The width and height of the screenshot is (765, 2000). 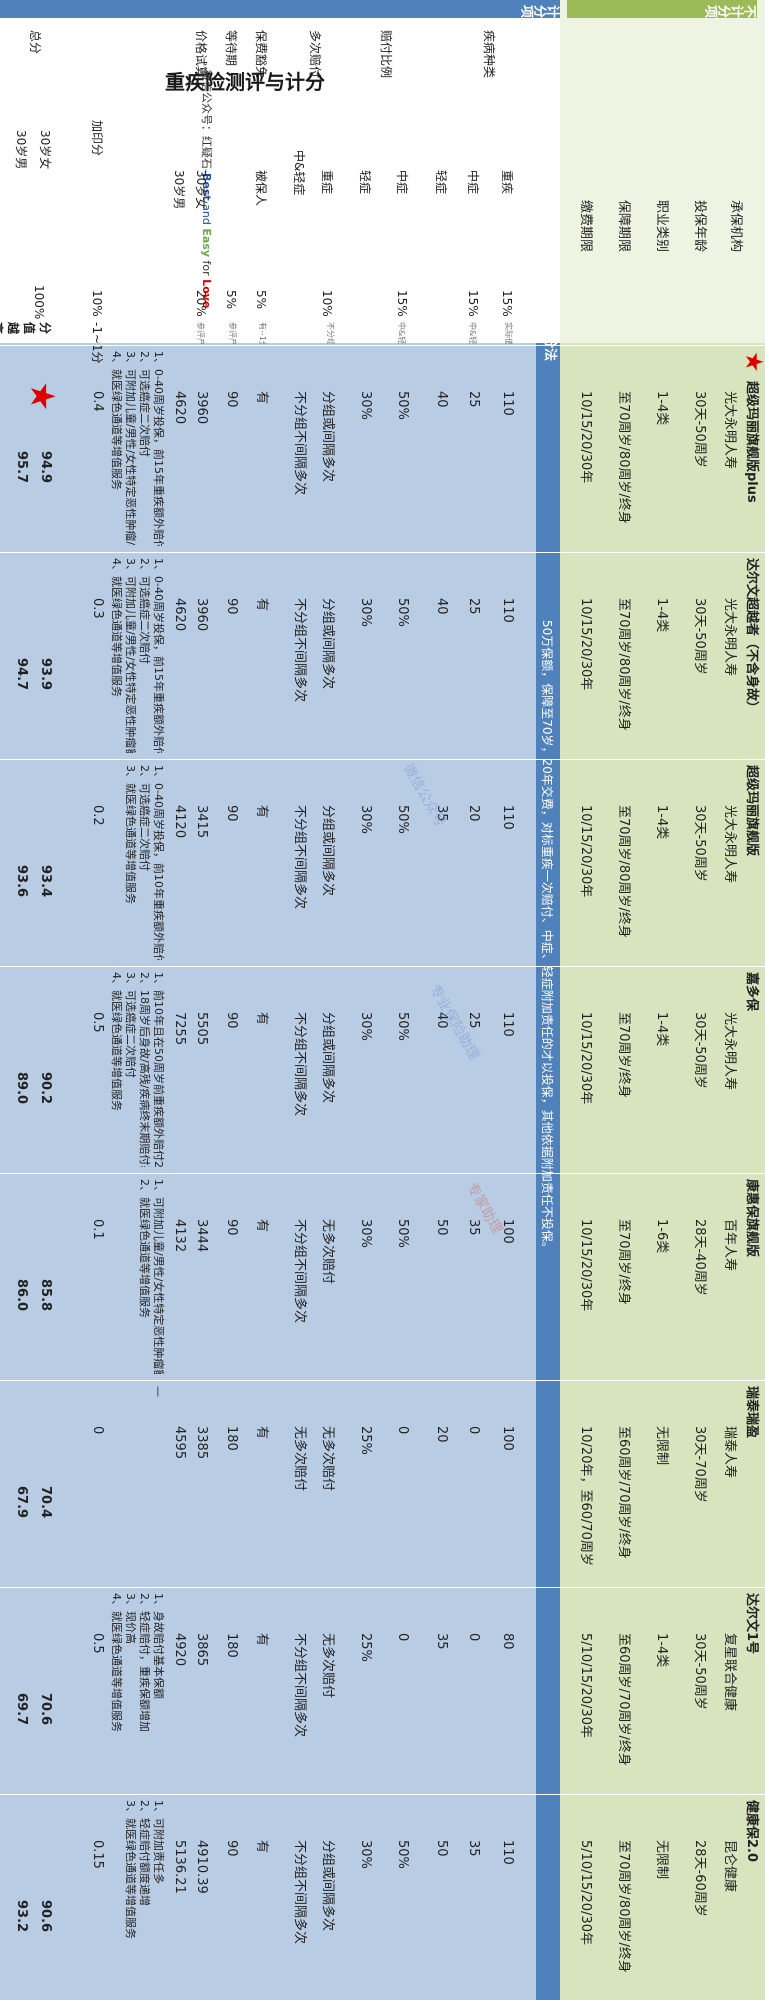 What do you see at coordinates (661, 408) in the screenshot?
I see `product-job: 1-4类` at bounding box center [661, 408].